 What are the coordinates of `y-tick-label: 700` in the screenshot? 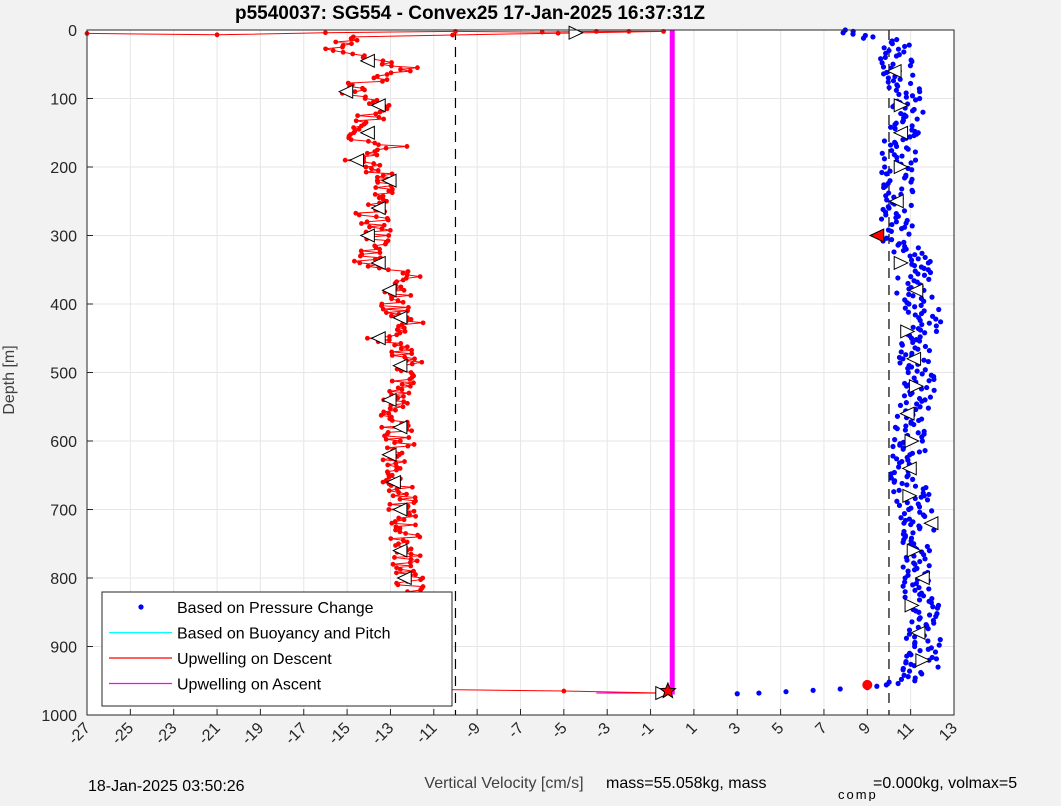 It's located at (63, 511).